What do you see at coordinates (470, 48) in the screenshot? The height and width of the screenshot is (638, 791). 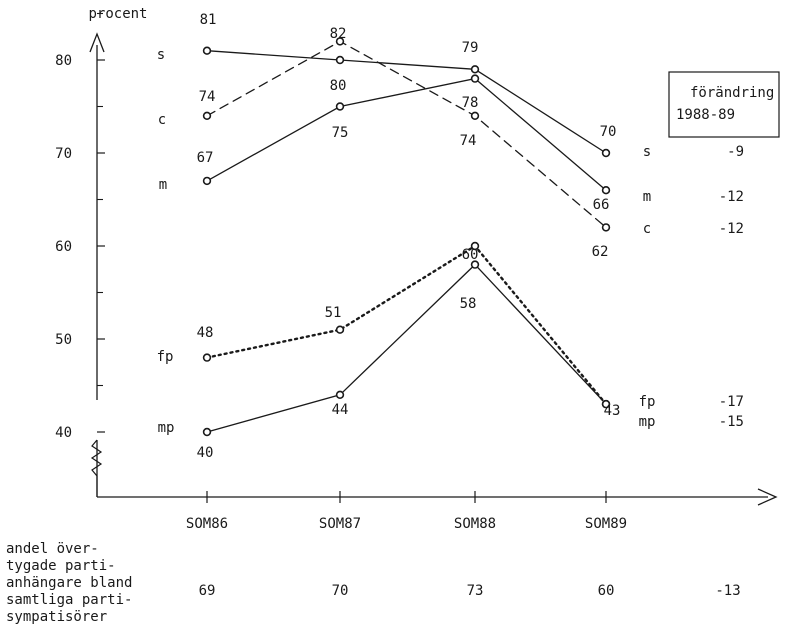 I see `value-label-s-som88: 79` at bounding box center [470, 48].